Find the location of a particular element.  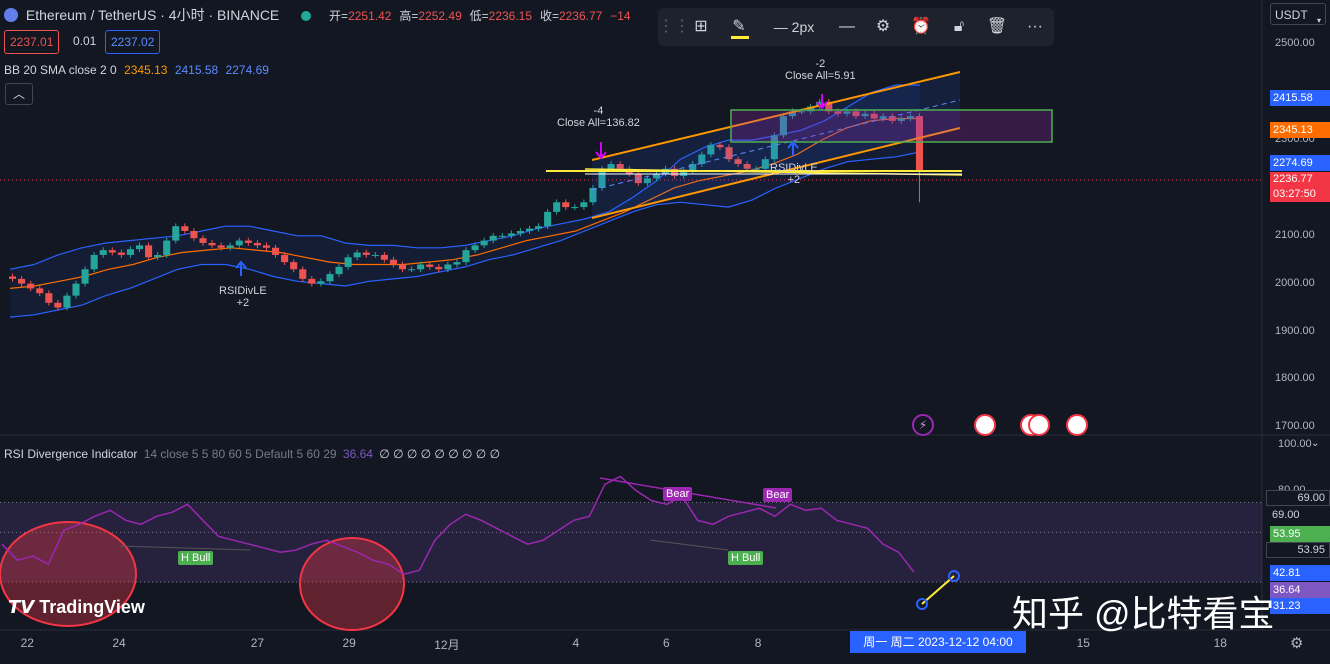

close-all-signal-1: -4 Close All=136.82 is located at coordinates (598, 117).